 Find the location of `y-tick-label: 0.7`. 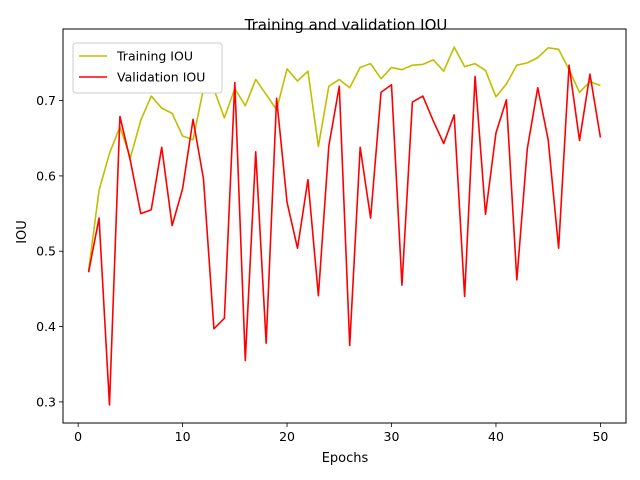

y-tick-label: 0.7 is located at coordinates (46, 100).